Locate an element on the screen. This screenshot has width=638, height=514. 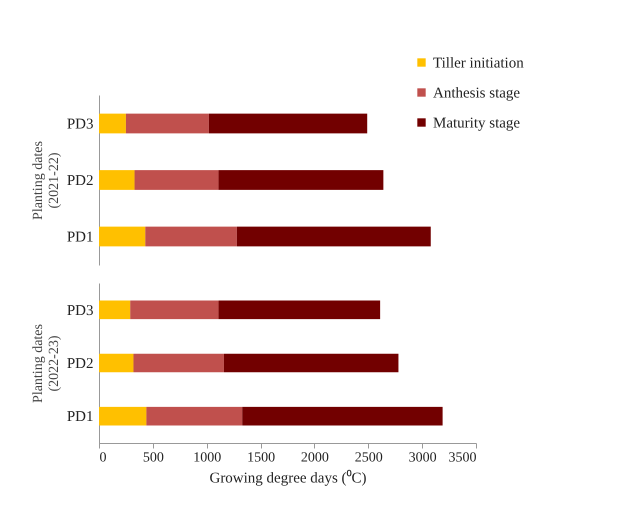
x-tick-label: 3500 is located at coordinates (462, 458).